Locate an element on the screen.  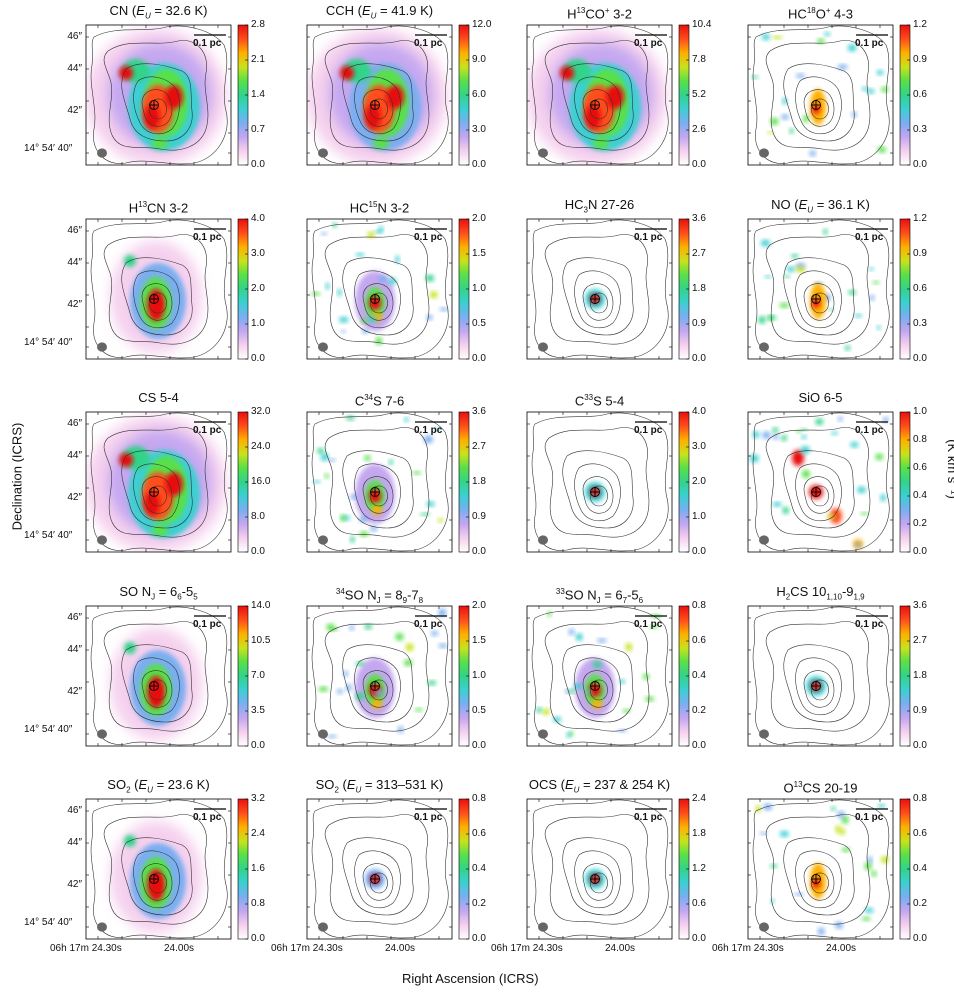
panel-title: 33SO NJ = 67-56 is located at coordinates (599, 596).